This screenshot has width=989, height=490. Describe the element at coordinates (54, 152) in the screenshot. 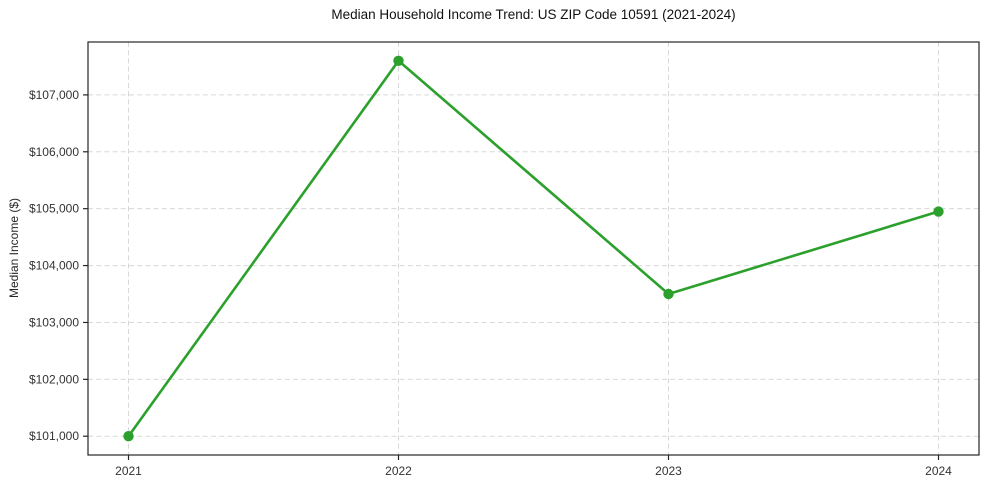

I see `y-tick-label: $106,000` at that location.